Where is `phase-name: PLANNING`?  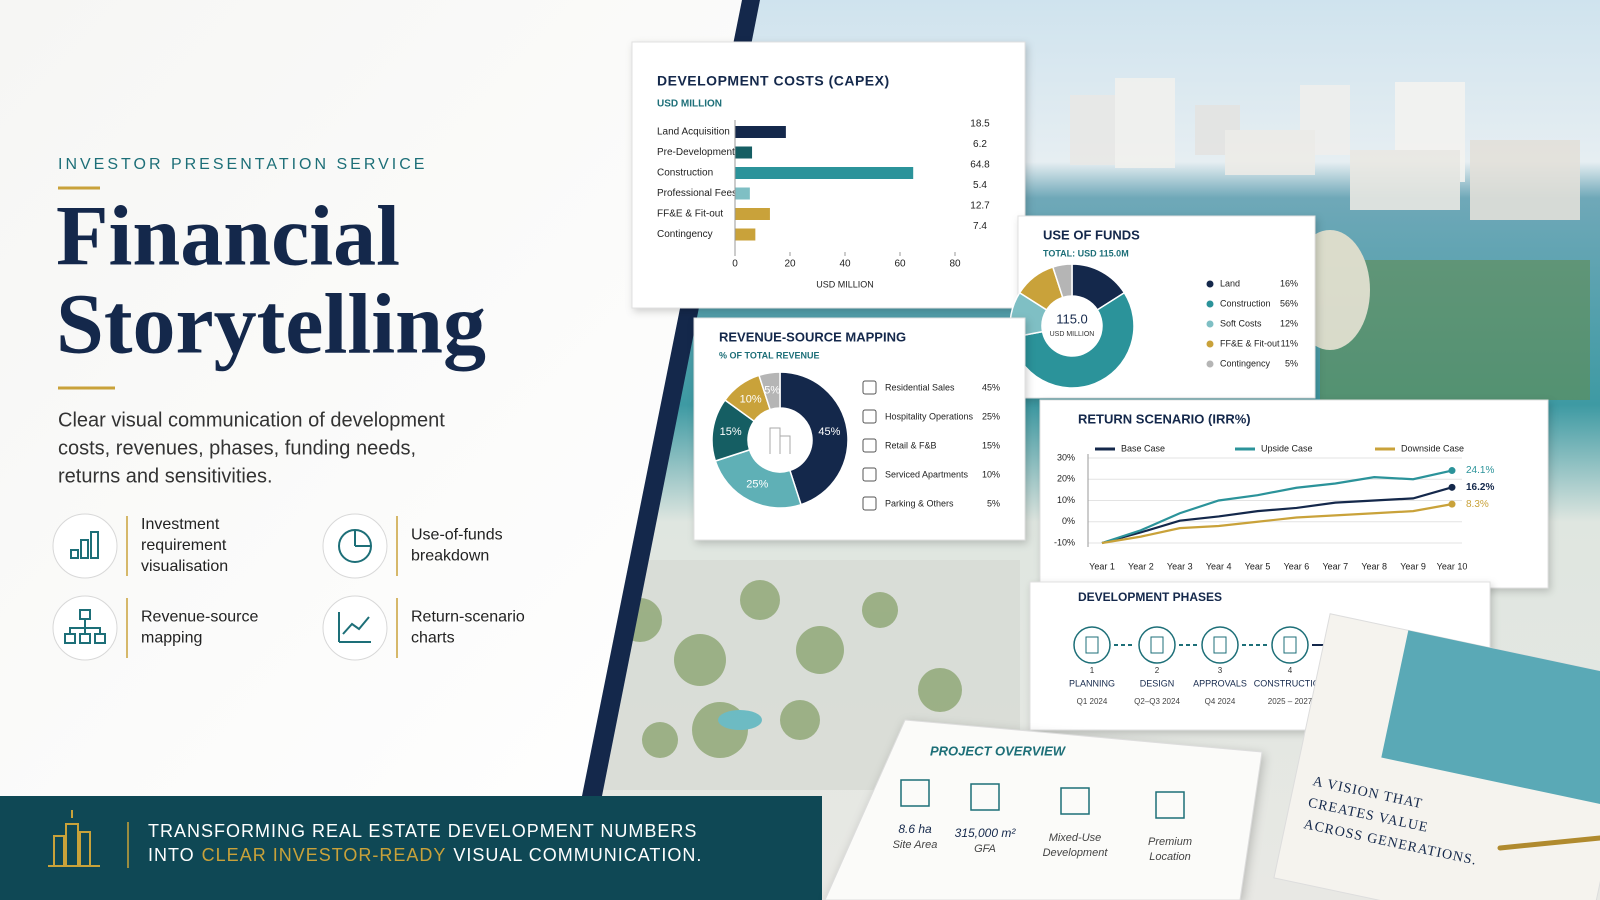 phase-name: PLANNING is located at coordinates (1092, 683).